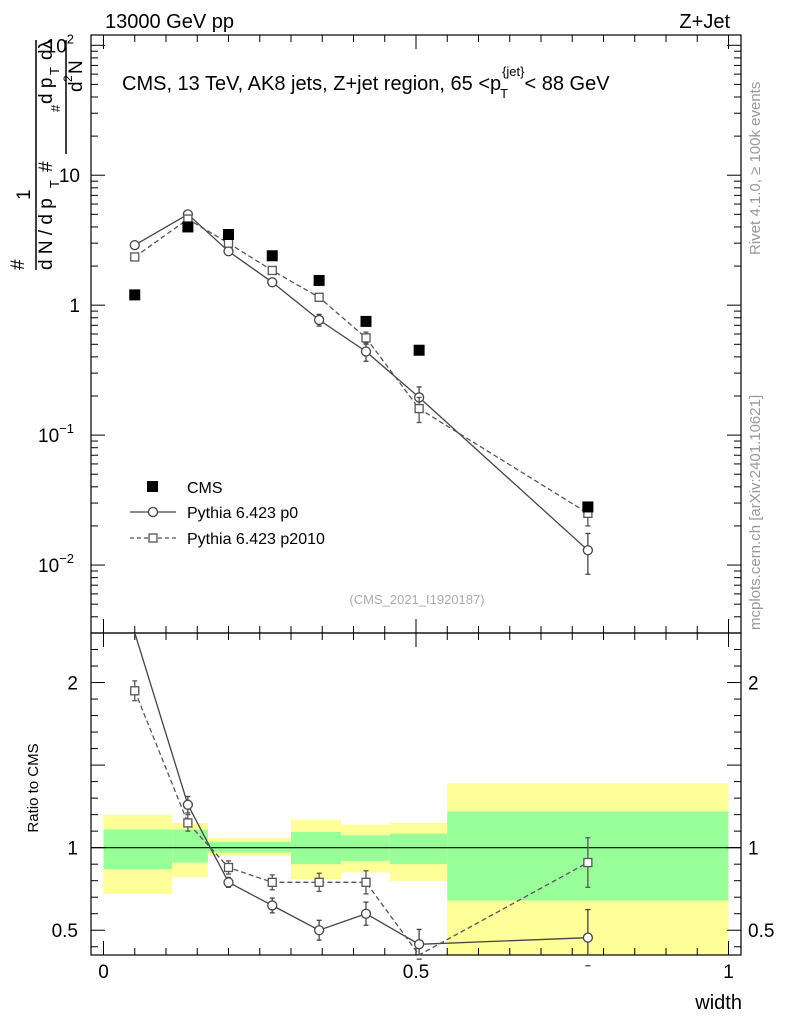  I want to click on legend: CMS Pythia 6.423 p0 Pythia 6.423 p2010, so click(227, 514).